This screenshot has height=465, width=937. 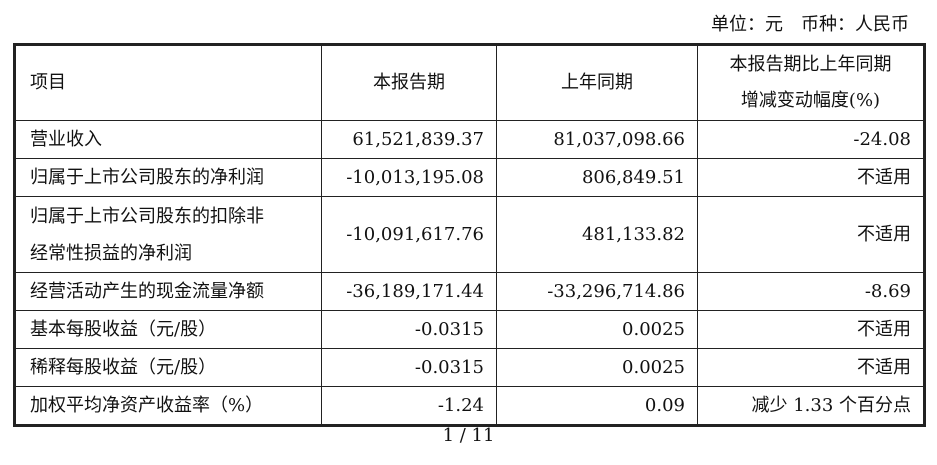 I want to click on item-cell: 归属于上市公司股东的净利润, so click(x=168, y=177).